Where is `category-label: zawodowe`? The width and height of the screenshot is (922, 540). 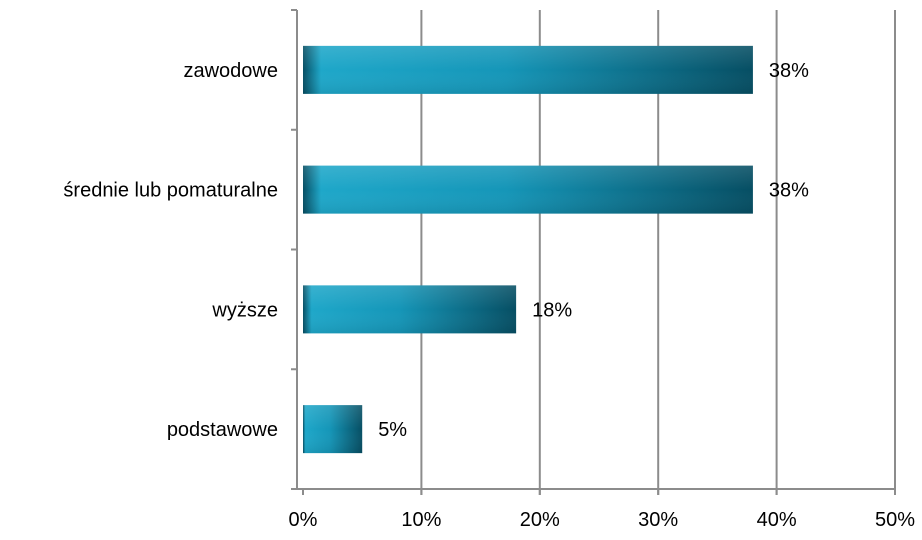 category-label: zawodowe is located at coordinates (230, 71).